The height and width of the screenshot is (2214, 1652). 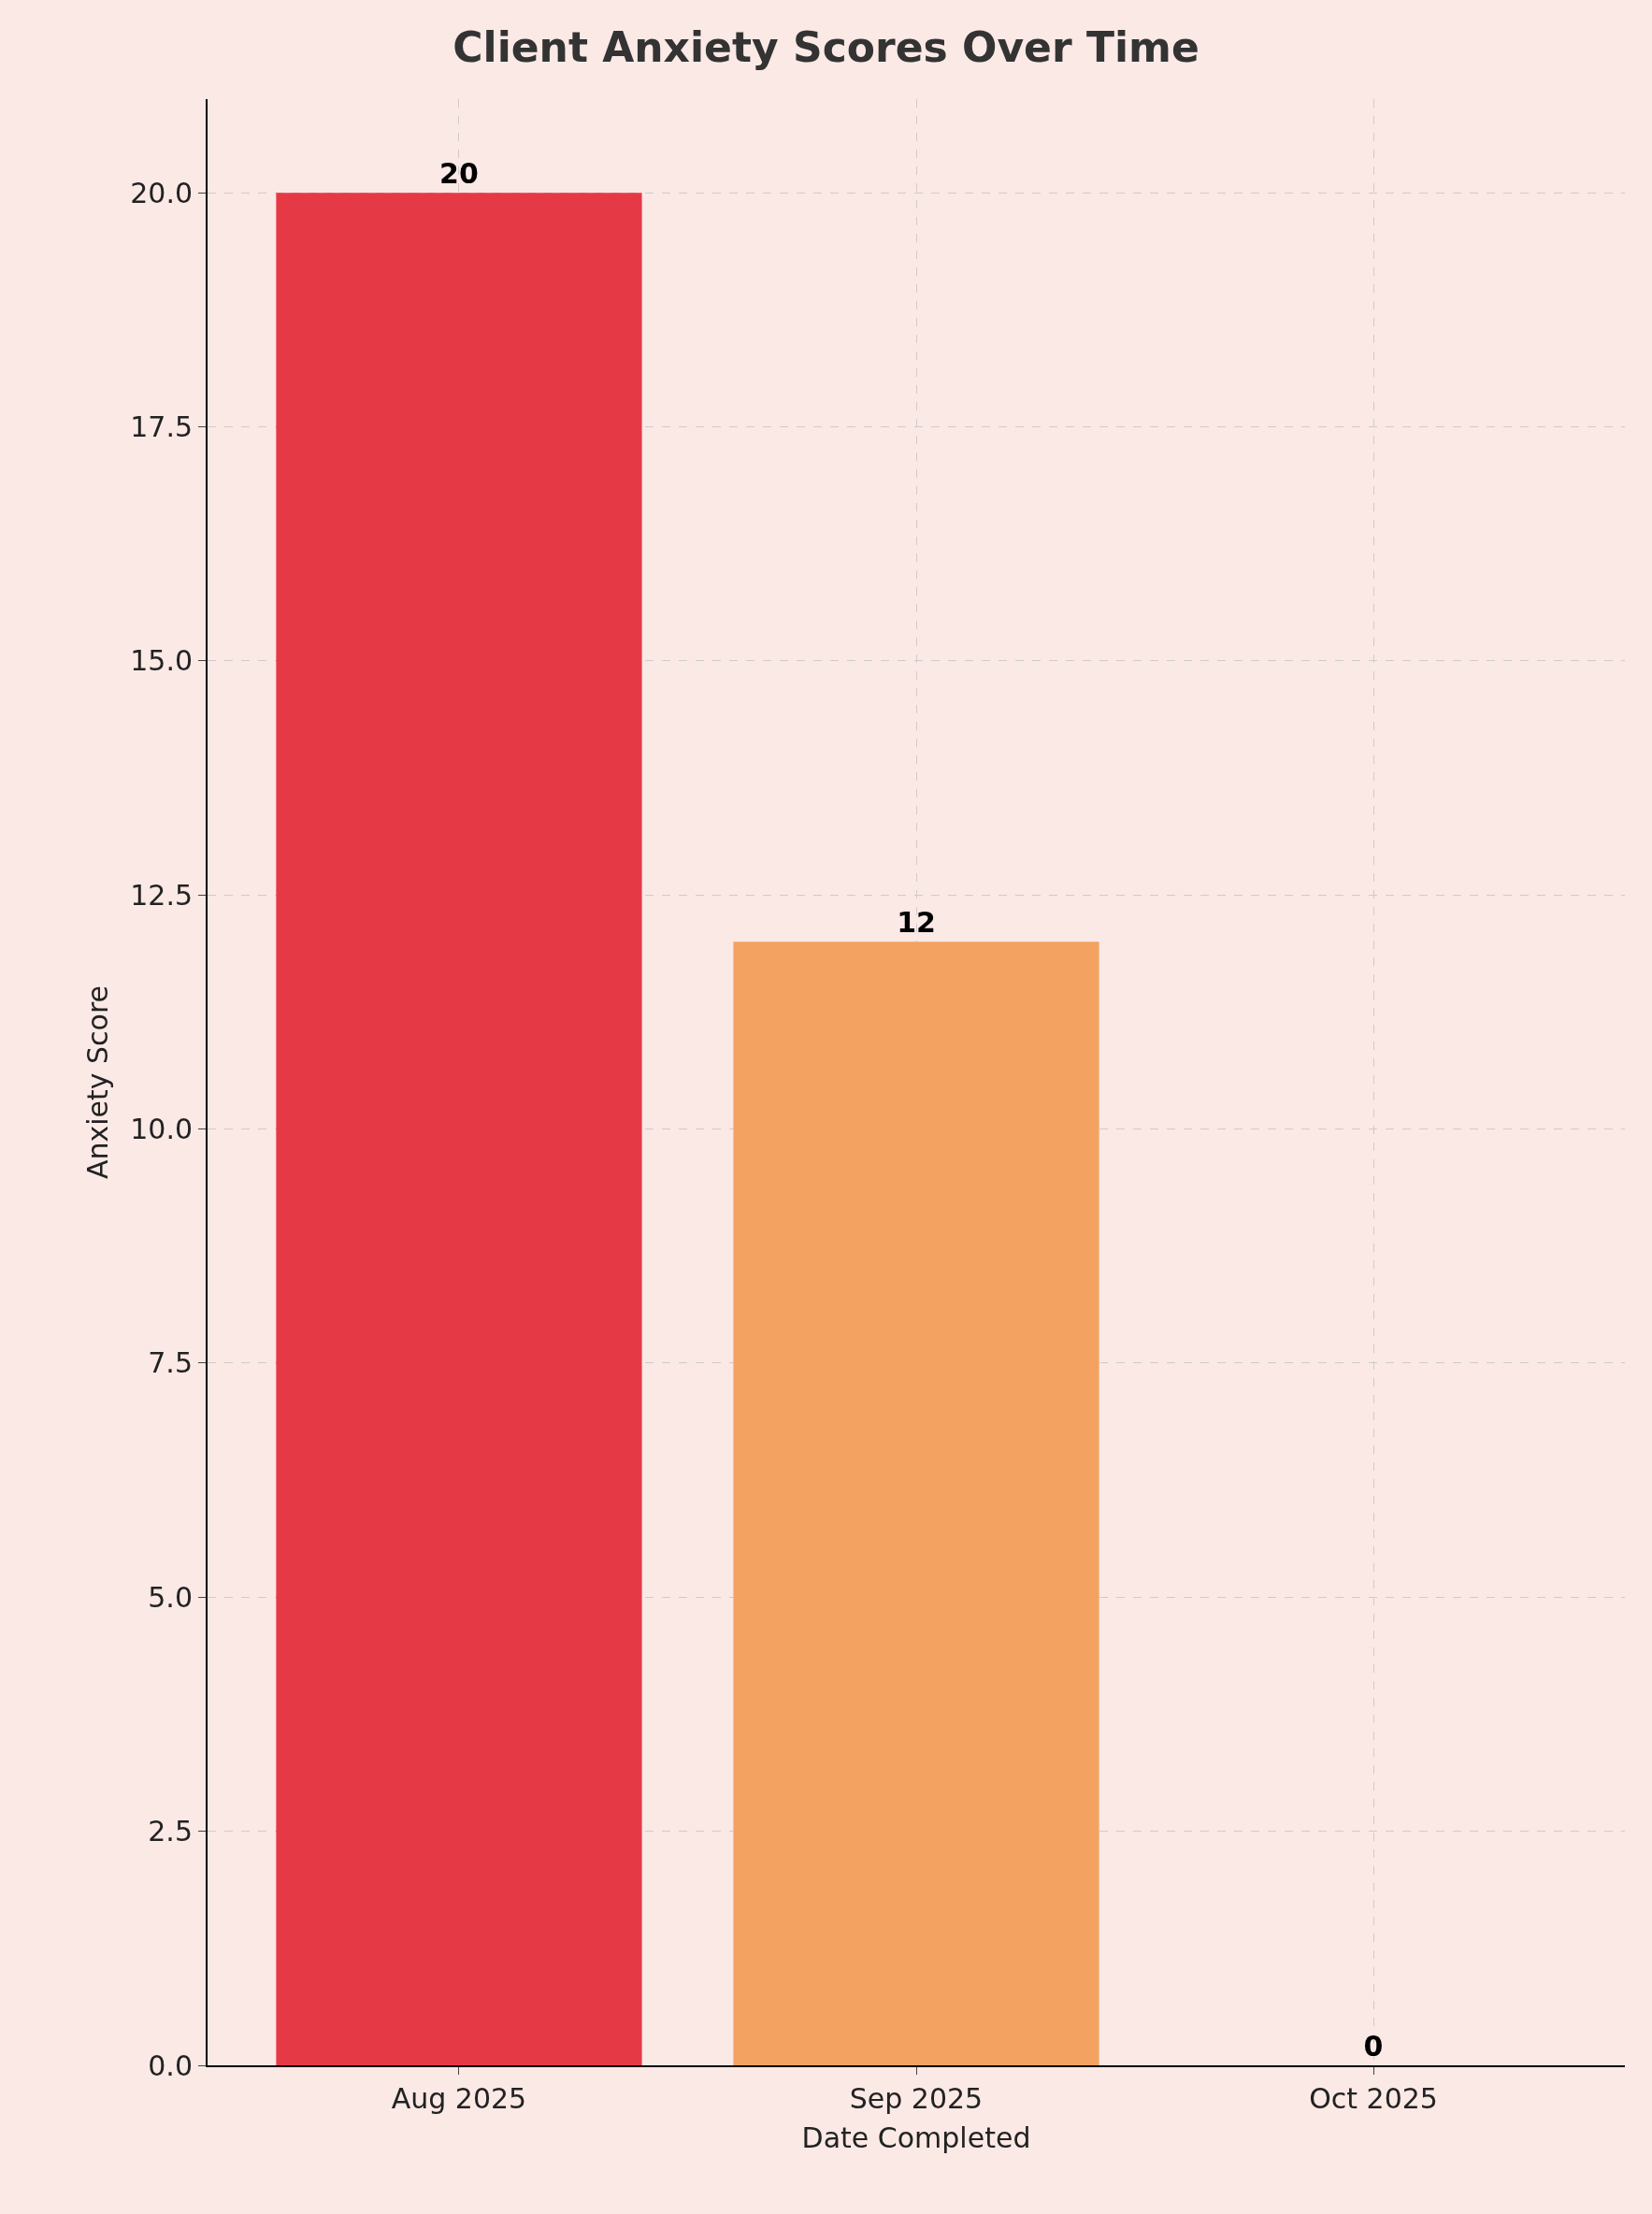 I want to click on y-tick-label: 2.5, so click(x=170, y=1831).